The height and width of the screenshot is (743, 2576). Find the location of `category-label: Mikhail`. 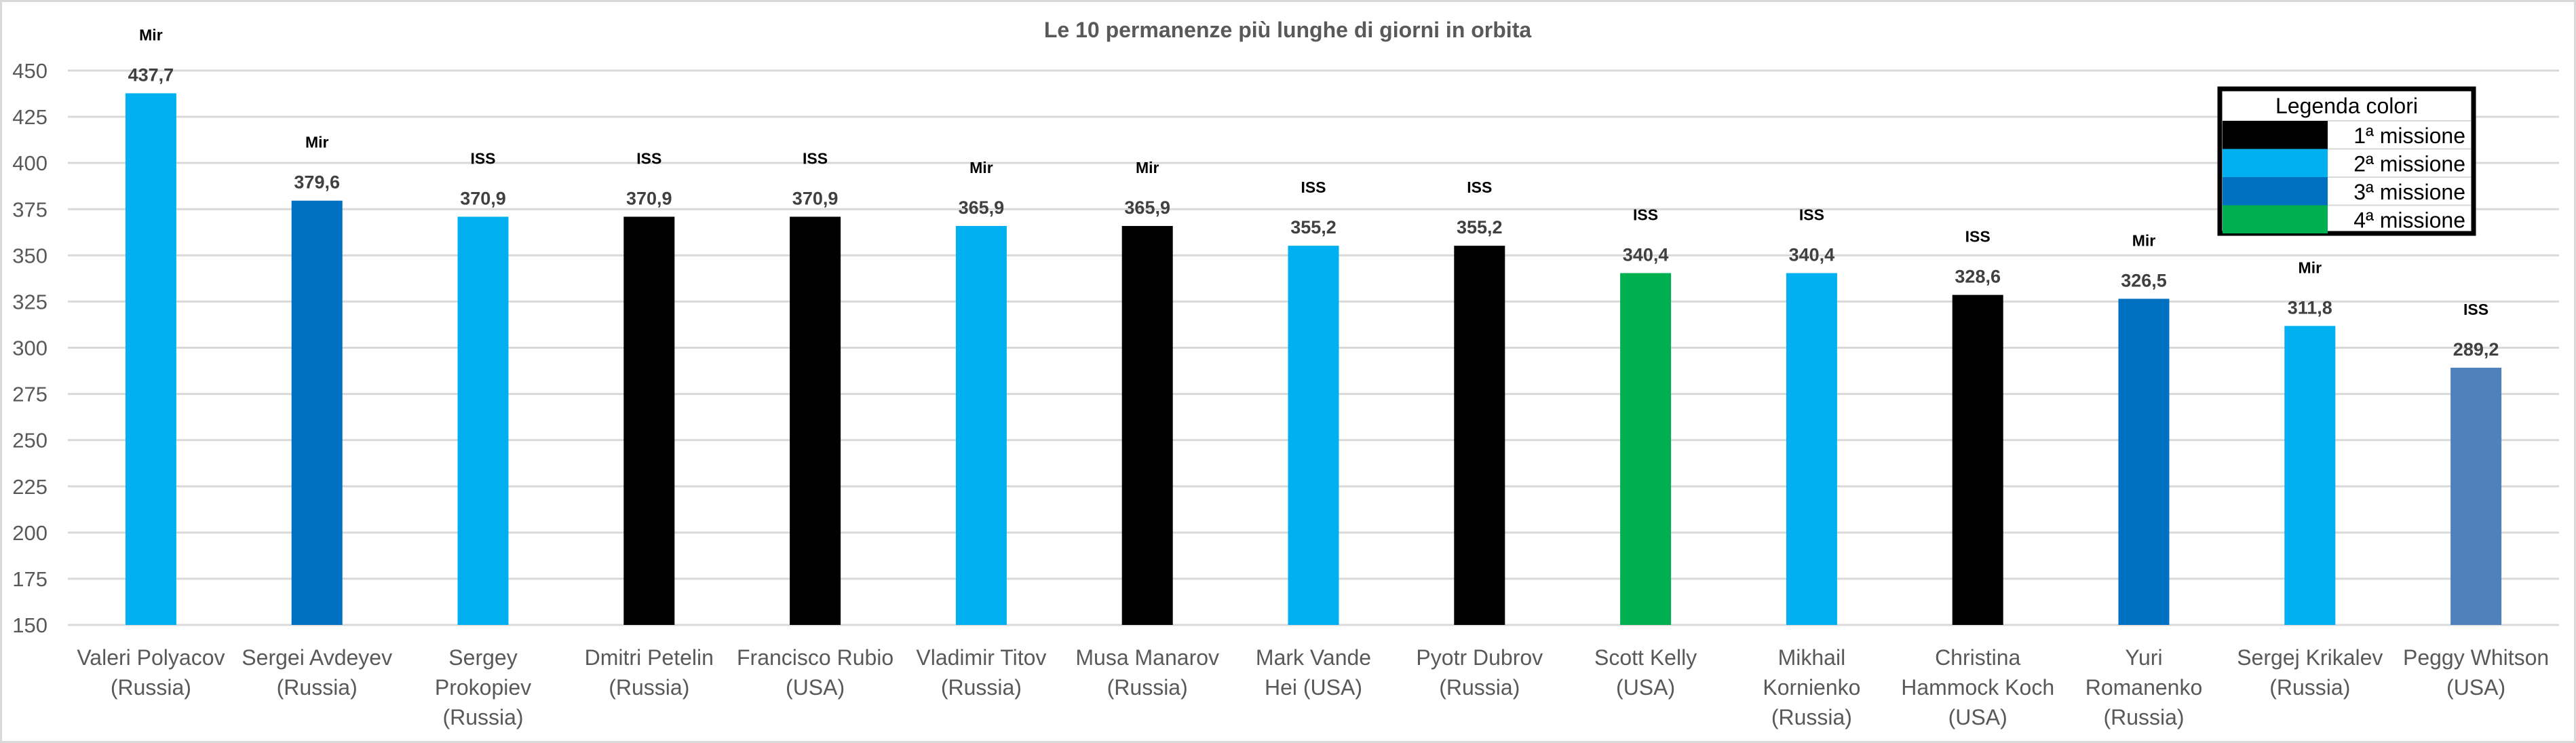

category-label: Mikhail is located at coordinates (1812, 657).